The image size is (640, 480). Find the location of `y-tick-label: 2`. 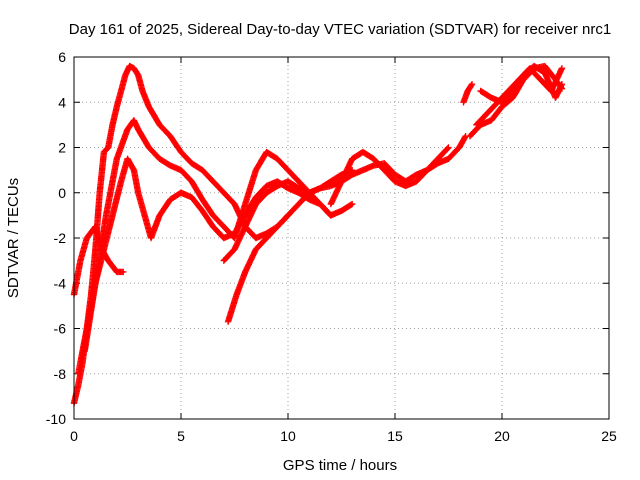

y-tick-label: 2 is located at coordinates (62, 148).